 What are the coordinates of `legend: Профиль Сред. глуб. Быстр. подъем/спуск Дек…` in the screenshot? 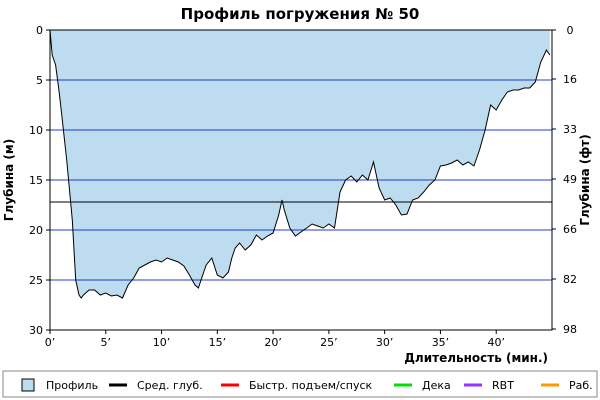 It's located at (300, 384).